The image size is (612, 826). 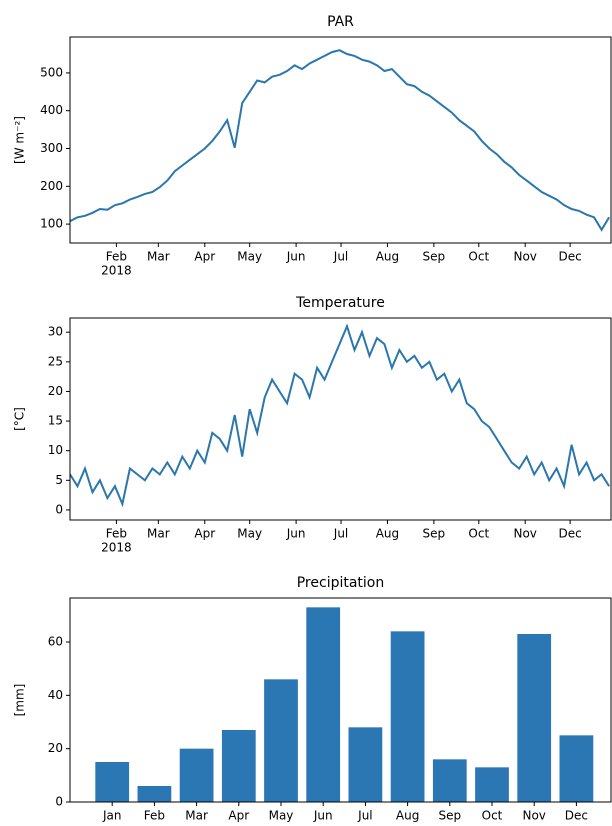 I want to click on y-tick-label: 15, so click(x=55, y=421).